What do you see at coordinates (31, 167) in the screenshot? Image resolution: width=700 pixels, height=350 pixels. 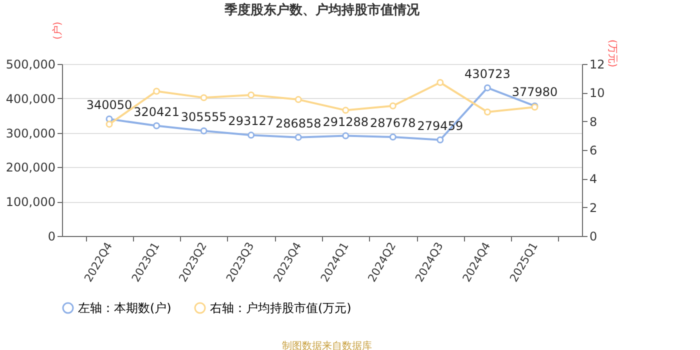 I see `y-tick-label: 200,000` at bounding box center [31, 167].